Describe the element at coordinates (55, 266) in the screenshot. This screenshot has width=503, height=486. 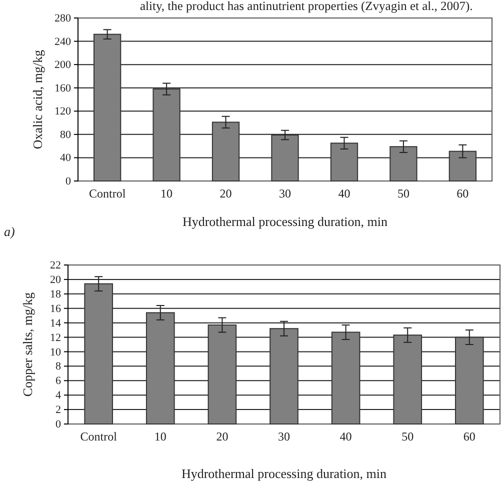
I see `y-tick-label: 22` at that location.